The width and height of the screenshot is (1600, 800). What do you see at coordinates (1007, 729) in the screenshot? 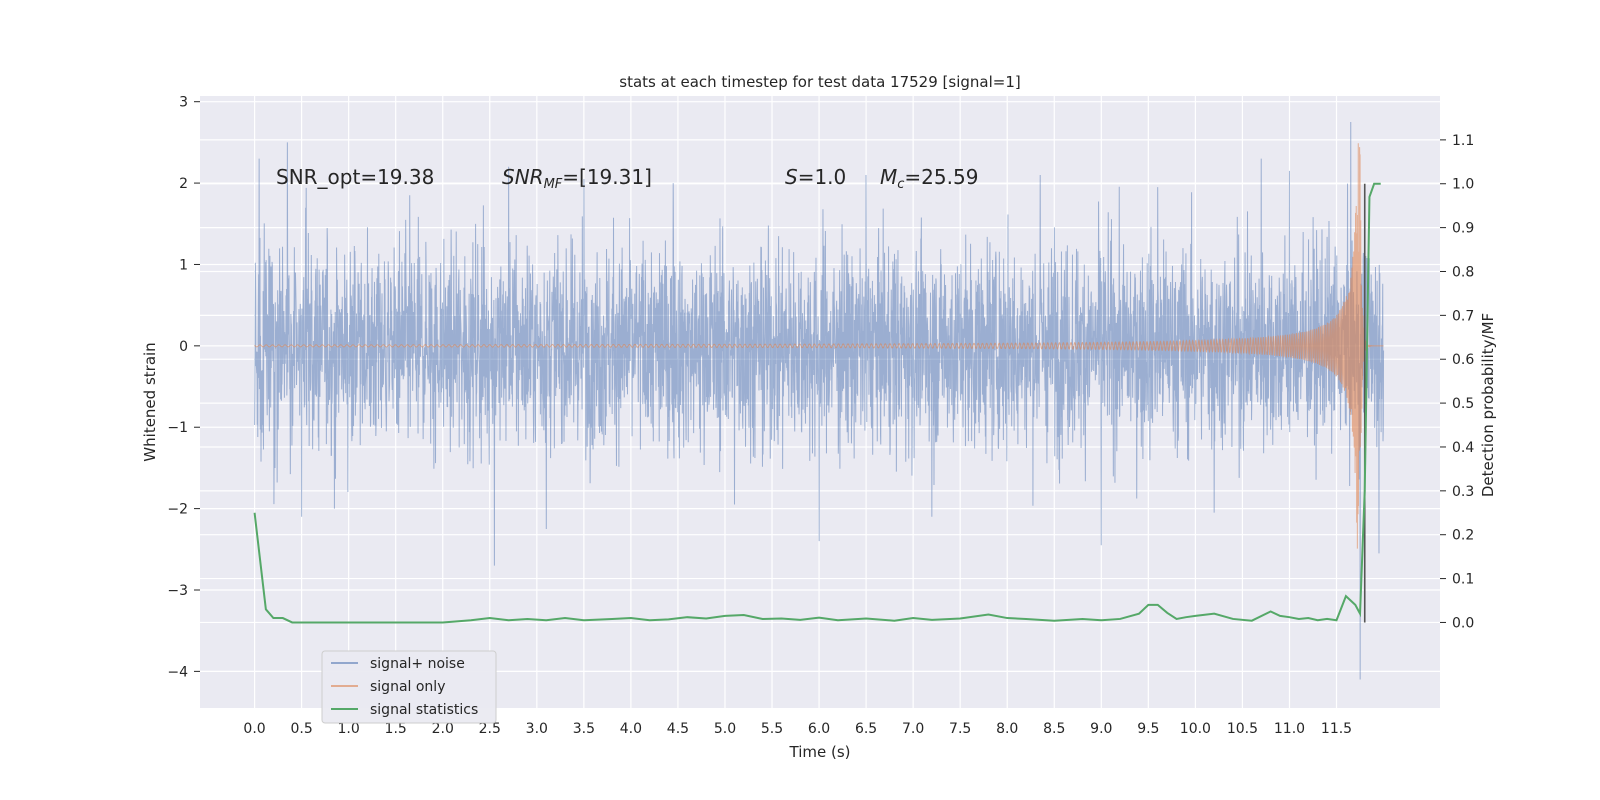
I see `x-tick-label: 8.0` at bounding box center [1007, 729].